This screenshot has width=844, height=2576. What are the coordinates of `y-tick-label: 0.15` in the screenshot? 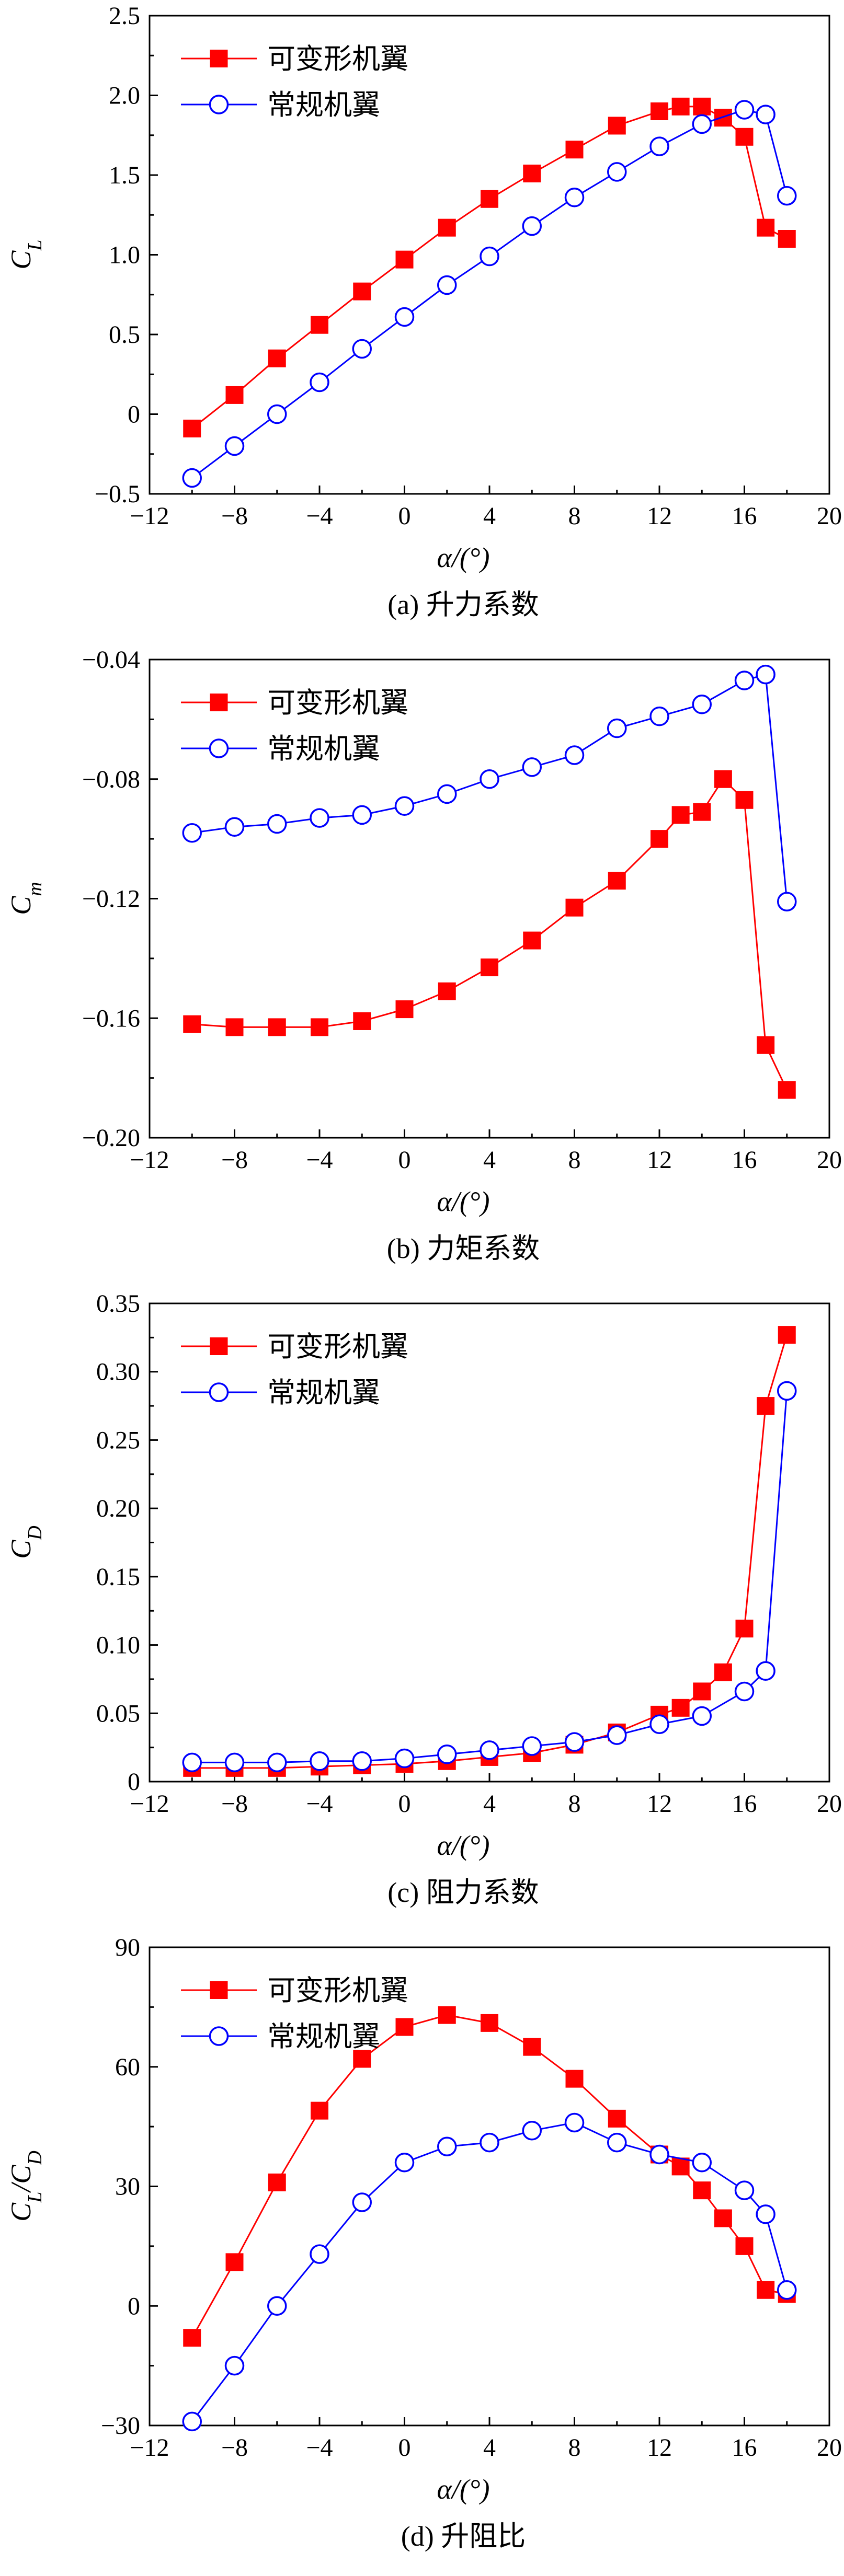 It's located at (118, 1577).